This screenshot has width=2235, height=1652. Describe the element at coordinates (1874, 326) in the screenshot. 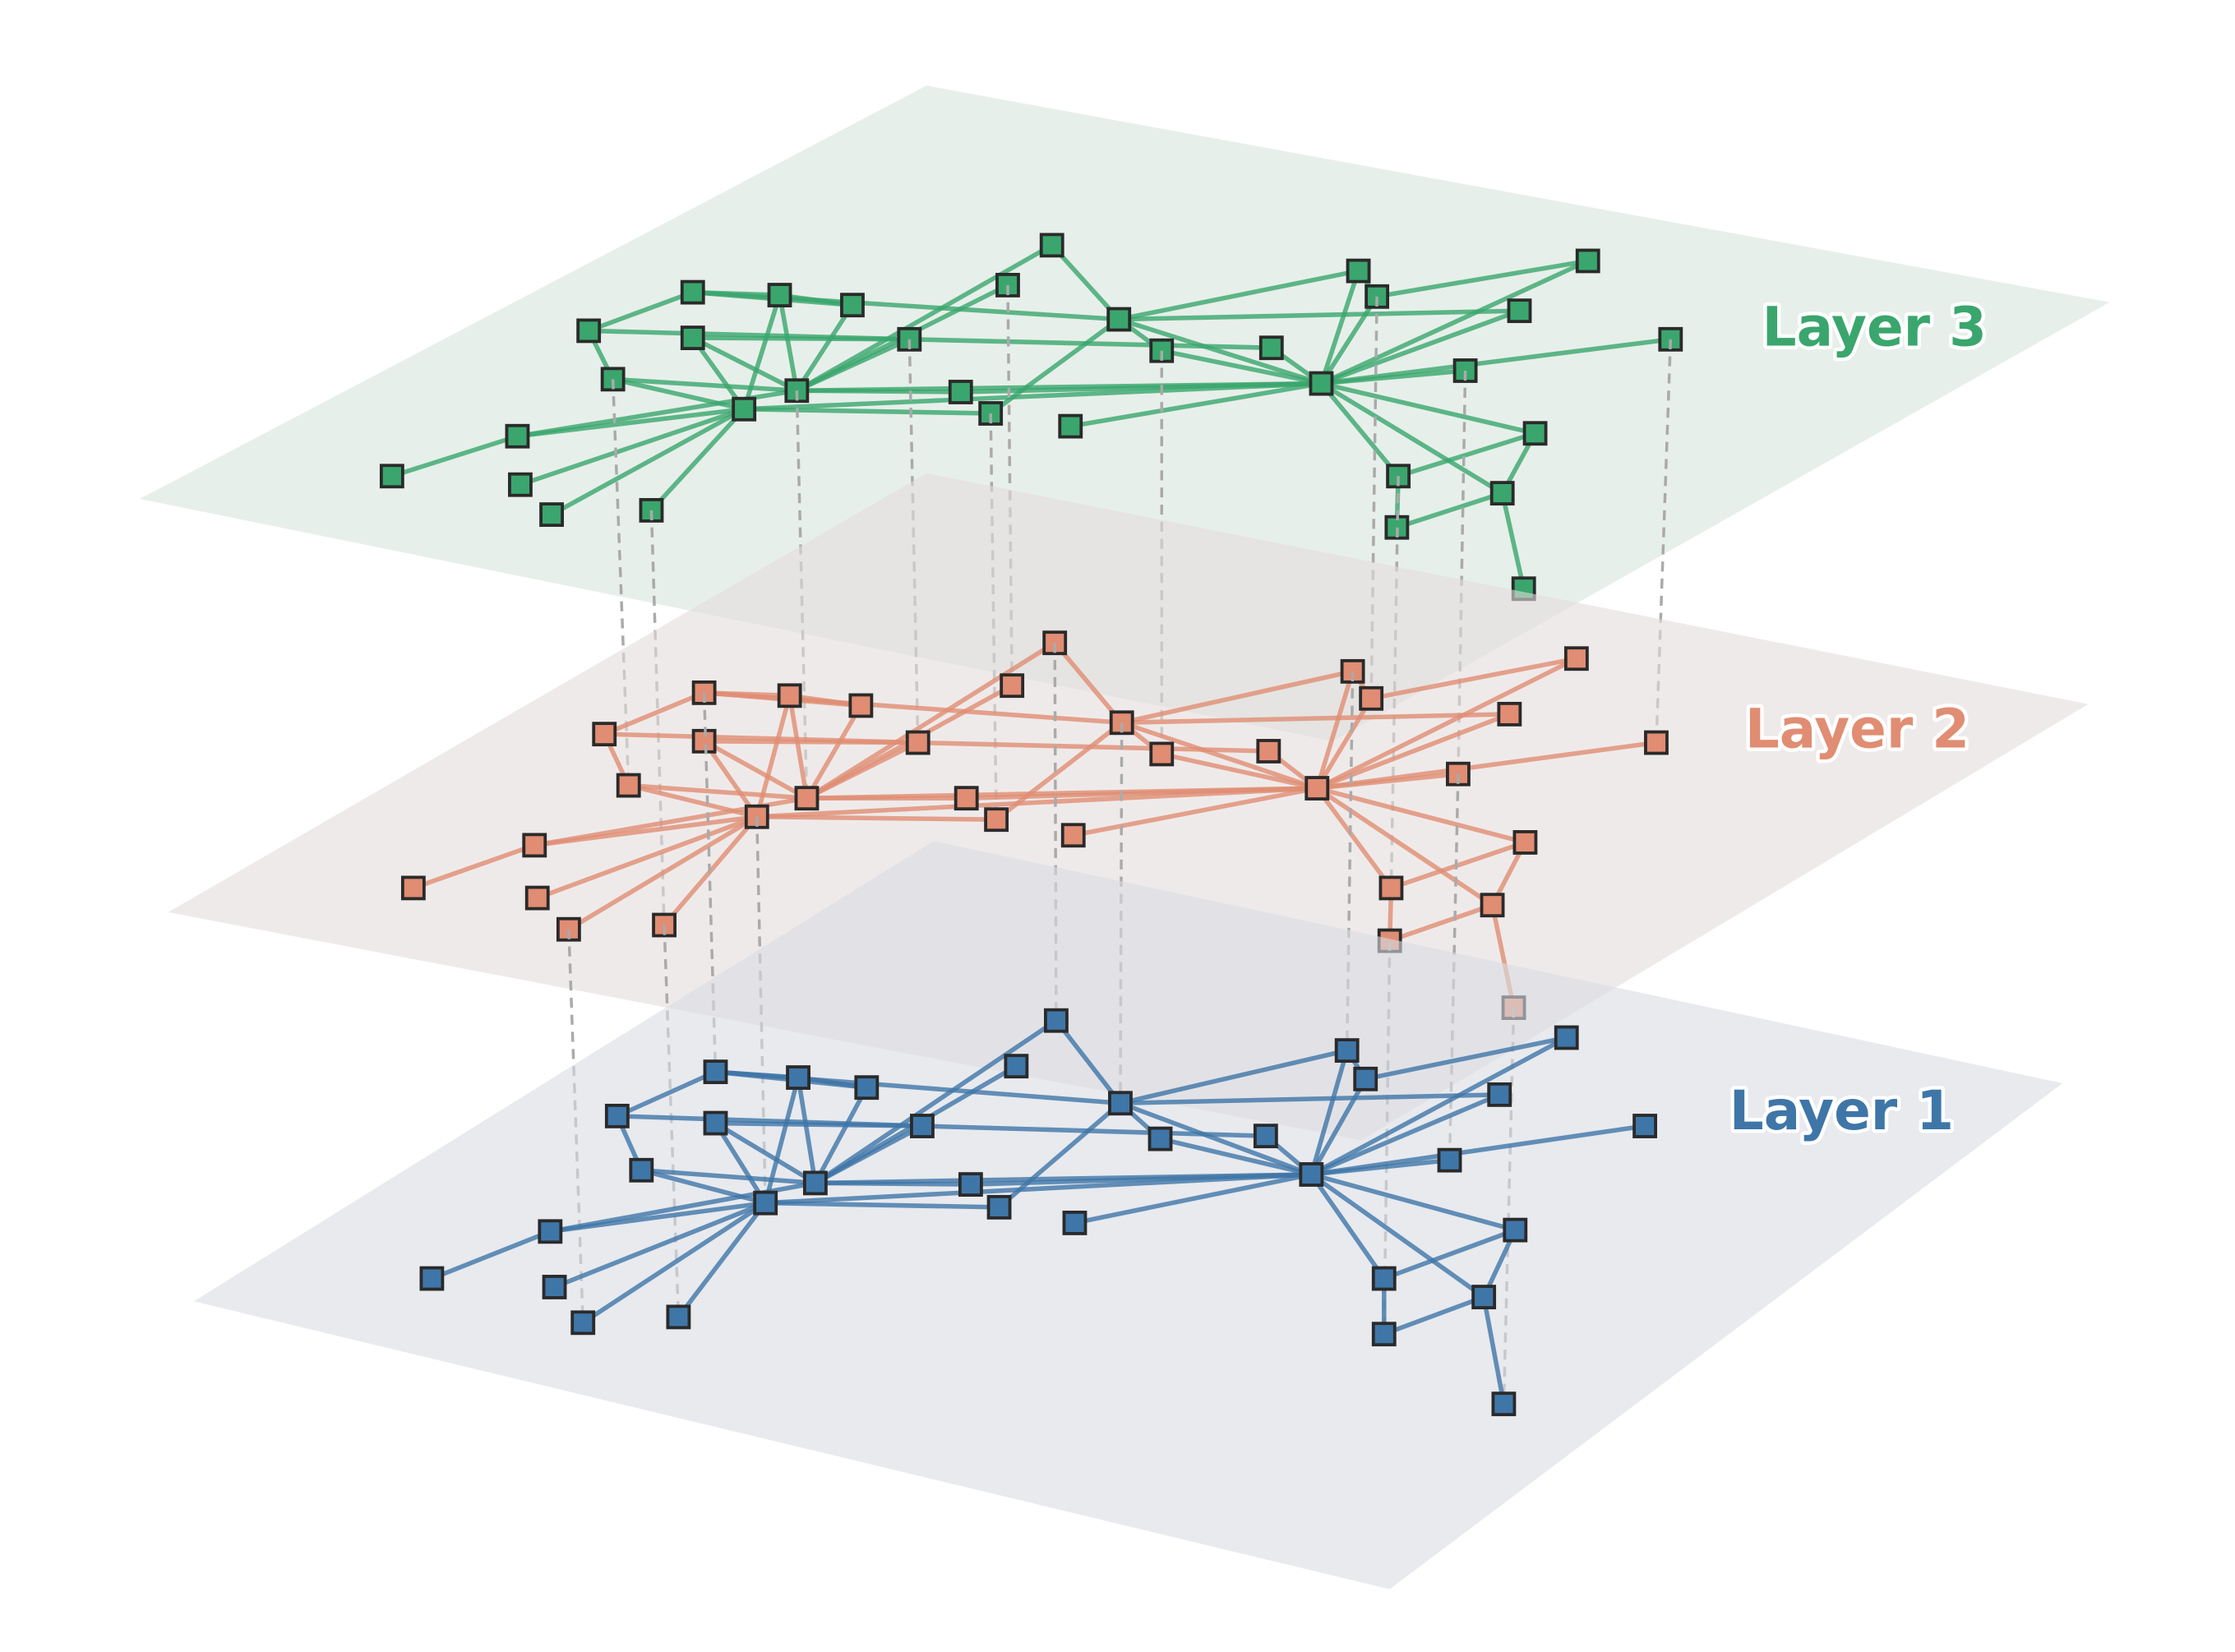

I see `layer-label: Layer 3` at that location.